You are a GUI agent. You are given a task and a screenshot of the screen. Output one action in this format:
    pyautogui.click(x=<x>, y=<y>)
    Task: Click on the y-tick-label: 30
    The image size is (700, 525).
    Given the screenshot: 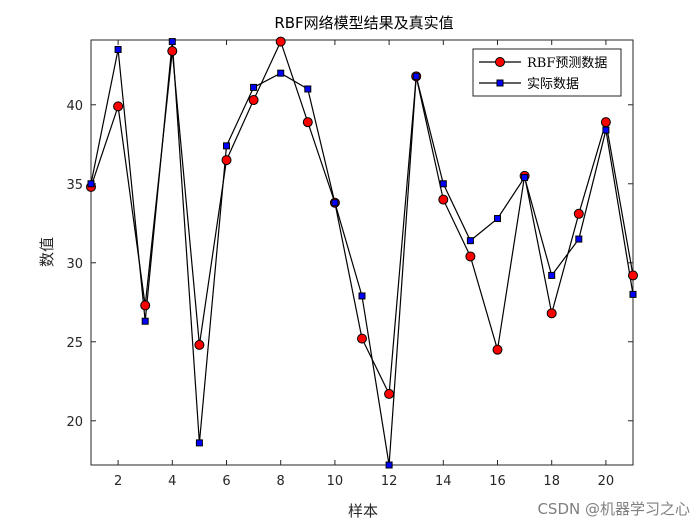 What is the action you would take?
    pyautogui.click(x=74, y=264)
    